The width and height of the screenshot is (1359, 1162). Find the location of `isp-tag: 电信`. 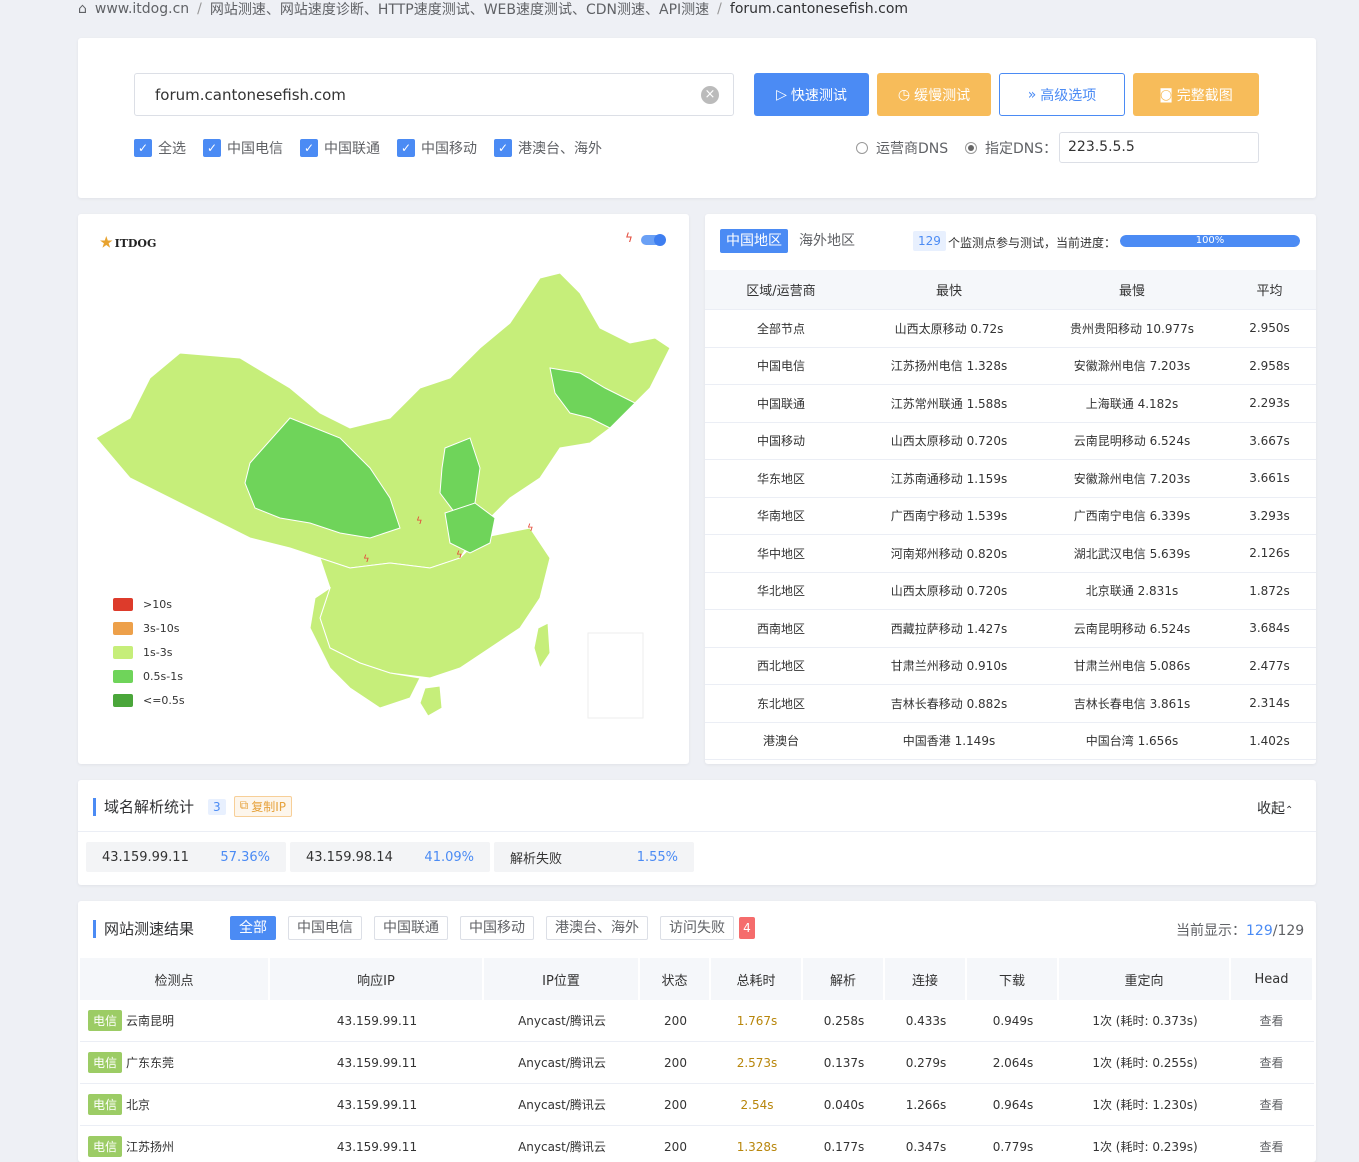

isp-tag: 电信 is located at coordinates (105, 1062).